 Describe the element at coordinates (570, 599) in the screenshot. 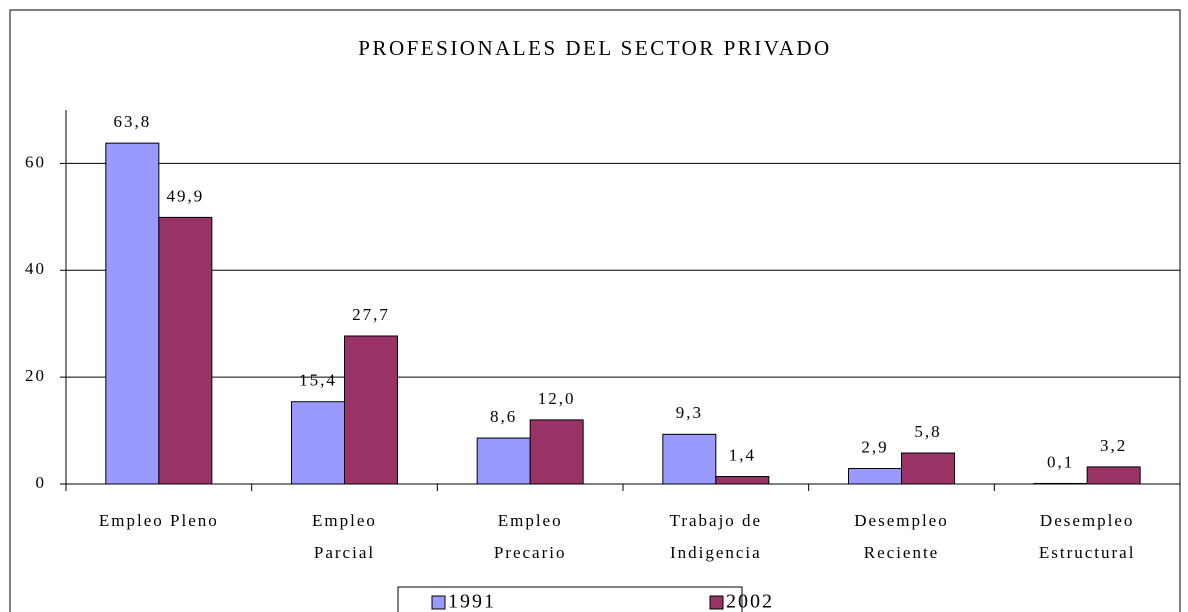

I see `legend-box` at that location.